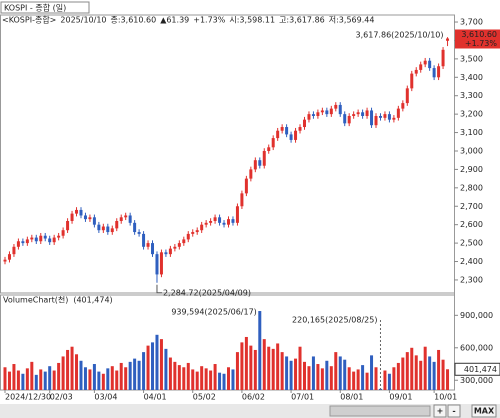 The width and height of the screenshot is (500, 418). I want to click on price-box-label: +1.73%, so click(481, 43).